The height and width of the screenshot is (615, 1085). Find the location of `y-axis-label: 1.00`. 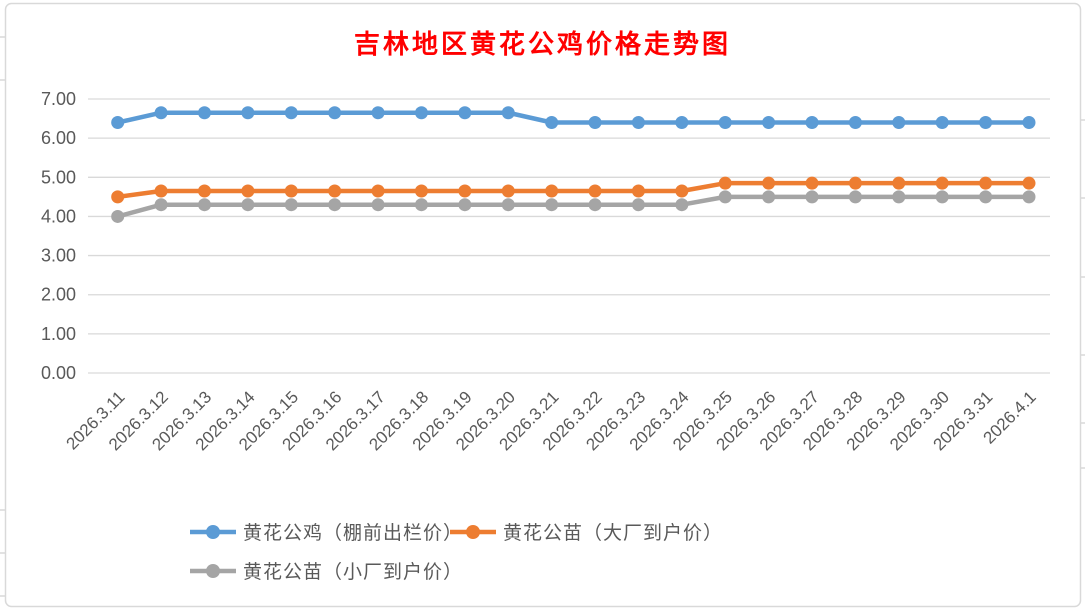

y-axis-label: 1.00 is located at coordinates (58, 334).